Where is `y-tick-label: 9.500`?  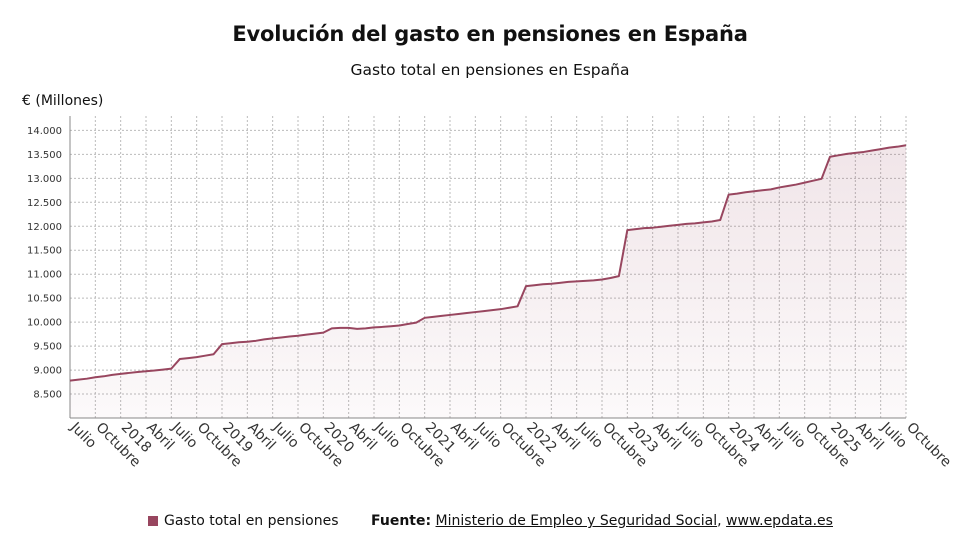 y-tick-label: 9.500 is located at coordinates (47, 347).